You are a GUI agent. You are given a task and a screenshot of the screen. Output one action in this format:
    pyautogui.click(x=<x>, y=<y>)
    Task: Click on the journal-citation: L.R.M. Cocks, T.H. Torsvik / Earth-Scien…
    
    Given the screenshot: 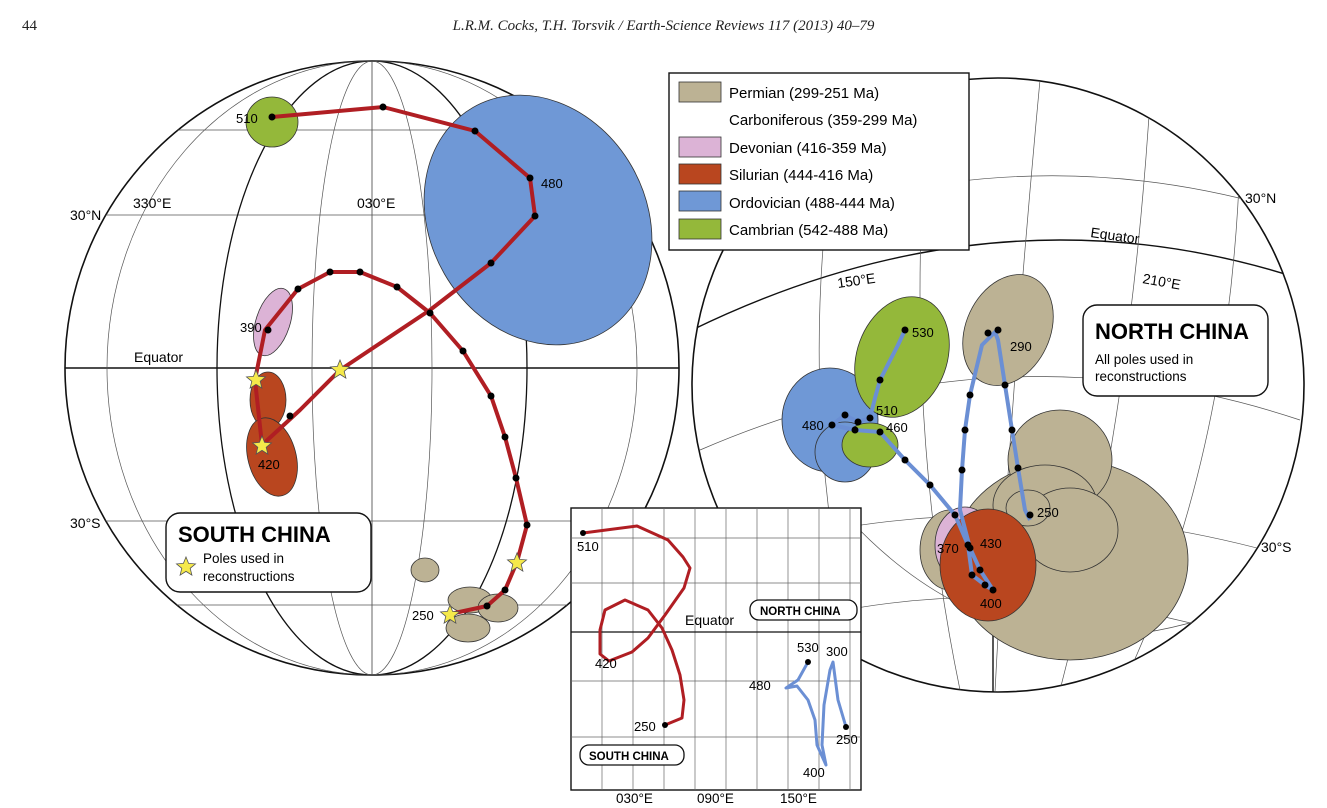 What is the action you would take?
    pyautogui.click(x=663, y=26)
    